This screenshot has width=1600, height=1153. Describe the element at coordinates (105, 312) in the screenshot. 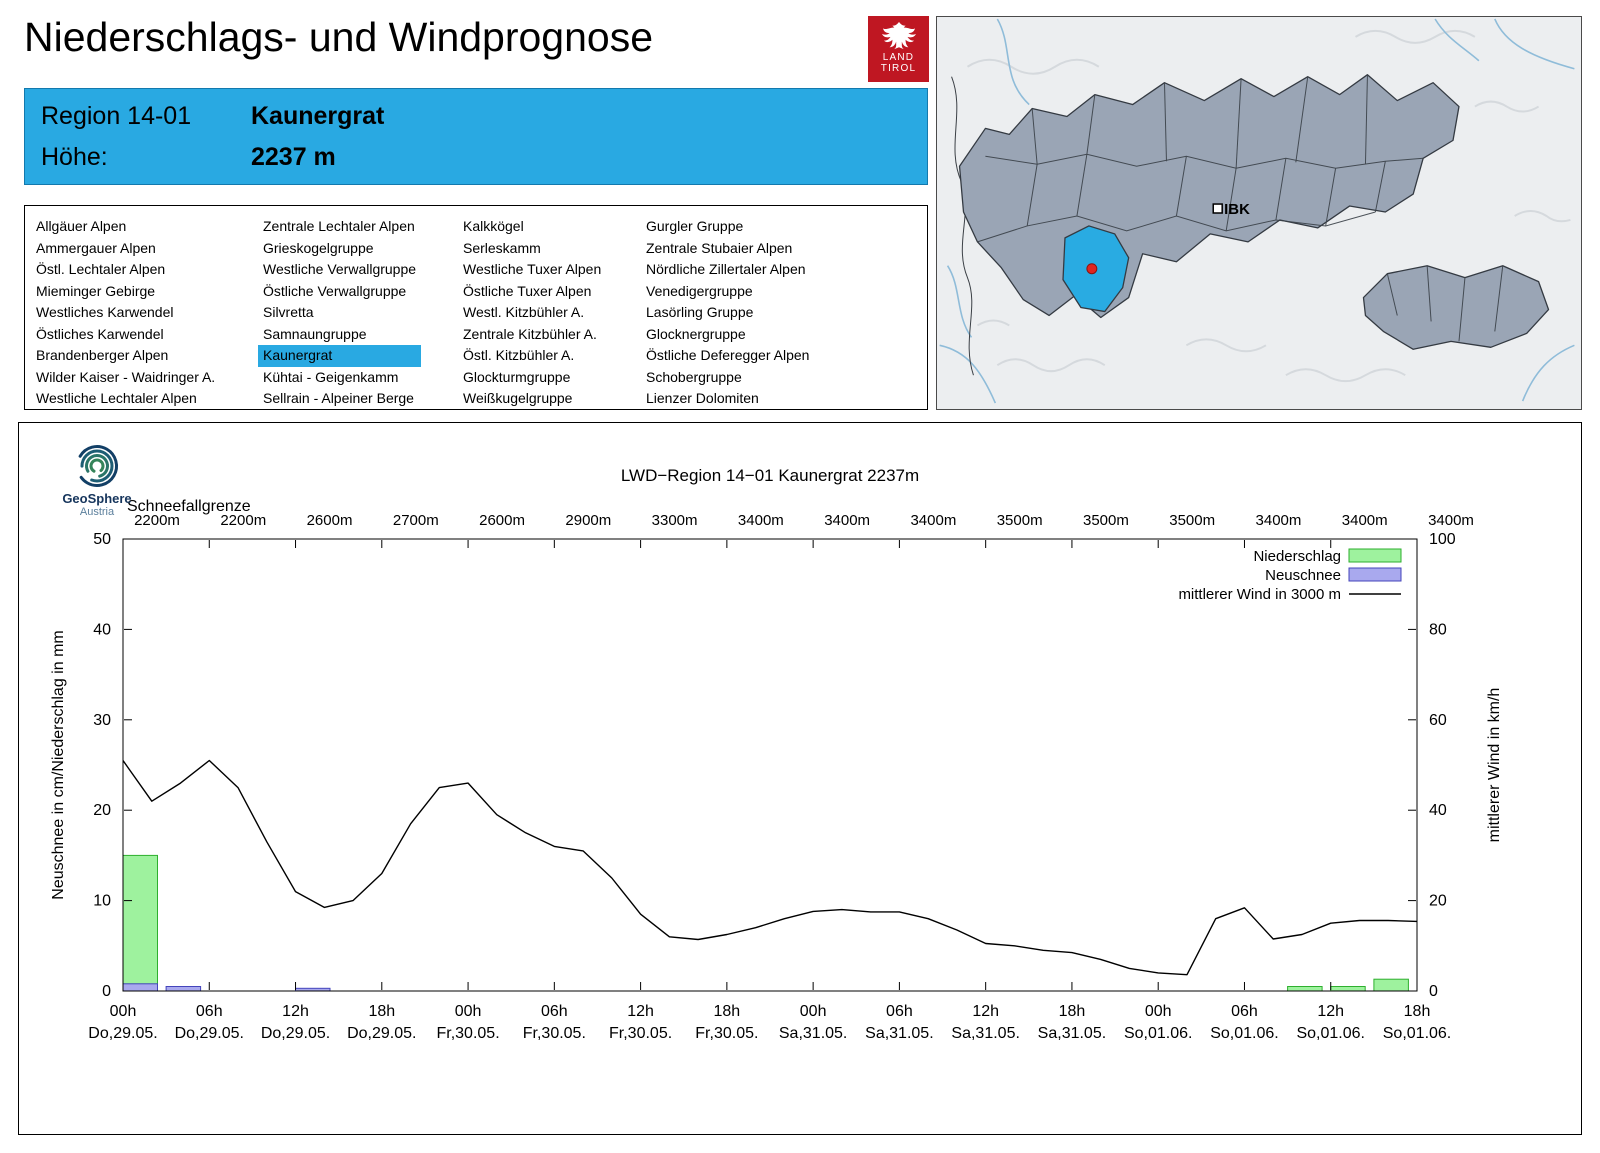

I see `region-list-item: Westliches Karwendel` at that location.